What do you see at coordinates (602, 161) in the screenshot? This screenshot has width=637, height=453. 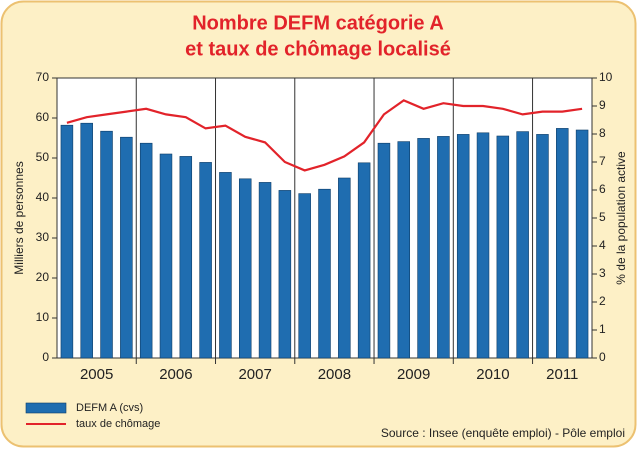 I see `y2-tick-label: 7` at bounding box center [602, 161].